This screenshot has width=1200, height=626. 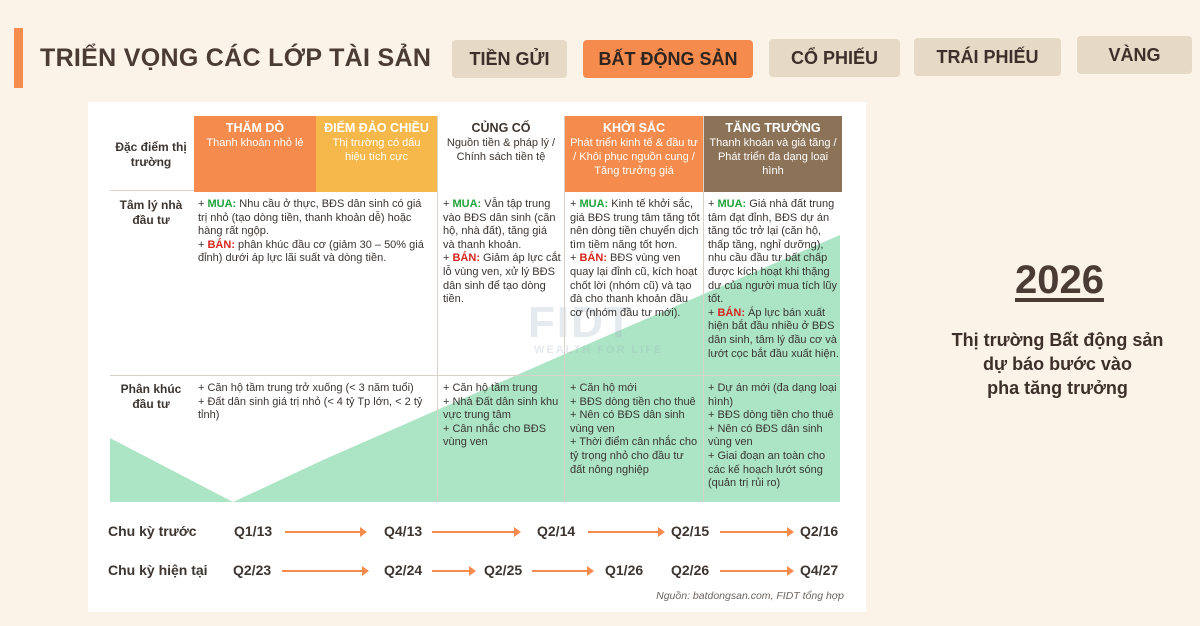 I want to click on quarter-label: Q1/26, so click(x=624, y=570).